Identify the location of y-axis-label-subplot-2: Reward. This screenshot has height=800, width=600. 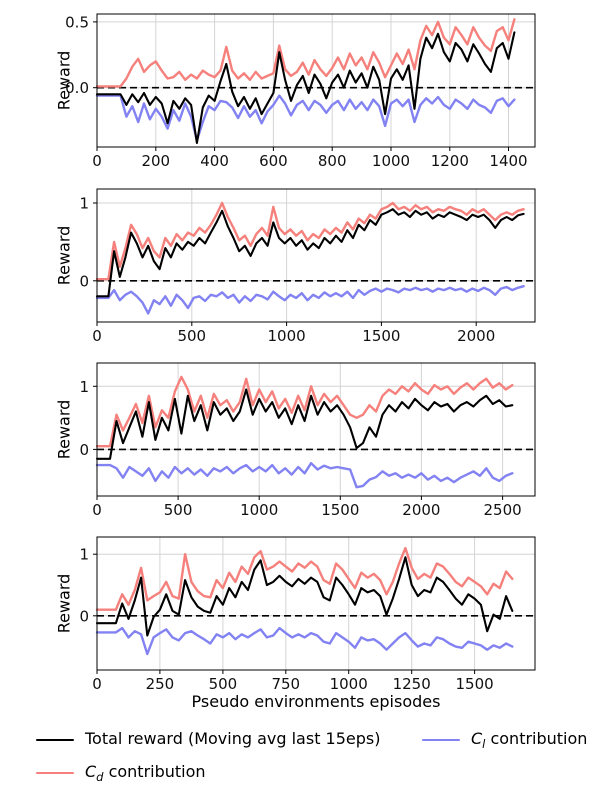
(64, 255).